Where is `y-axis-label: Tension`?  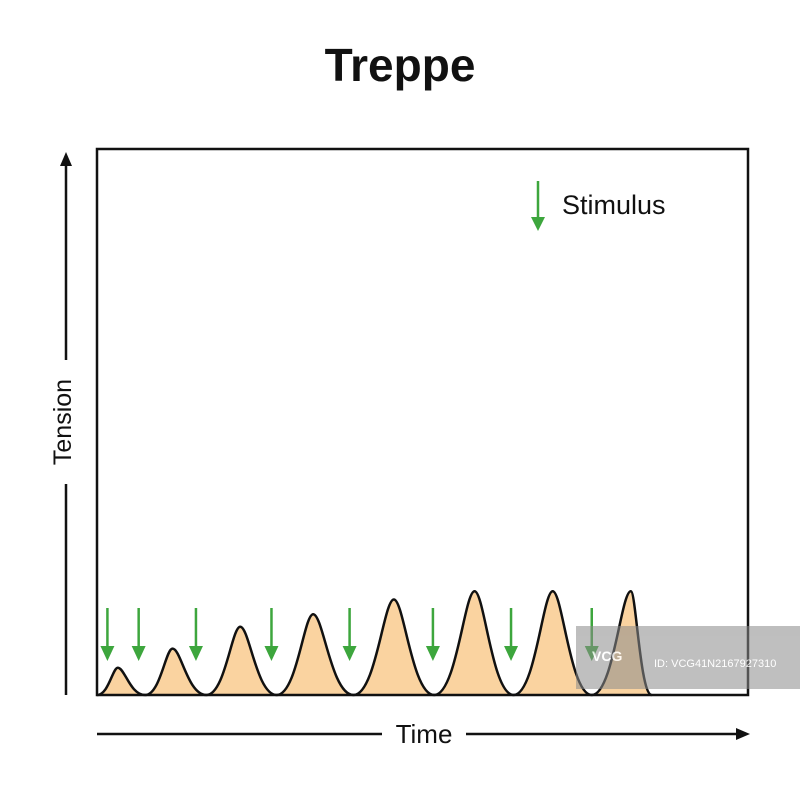
y-axis-label: Tension is located at coordinates (63, 422).